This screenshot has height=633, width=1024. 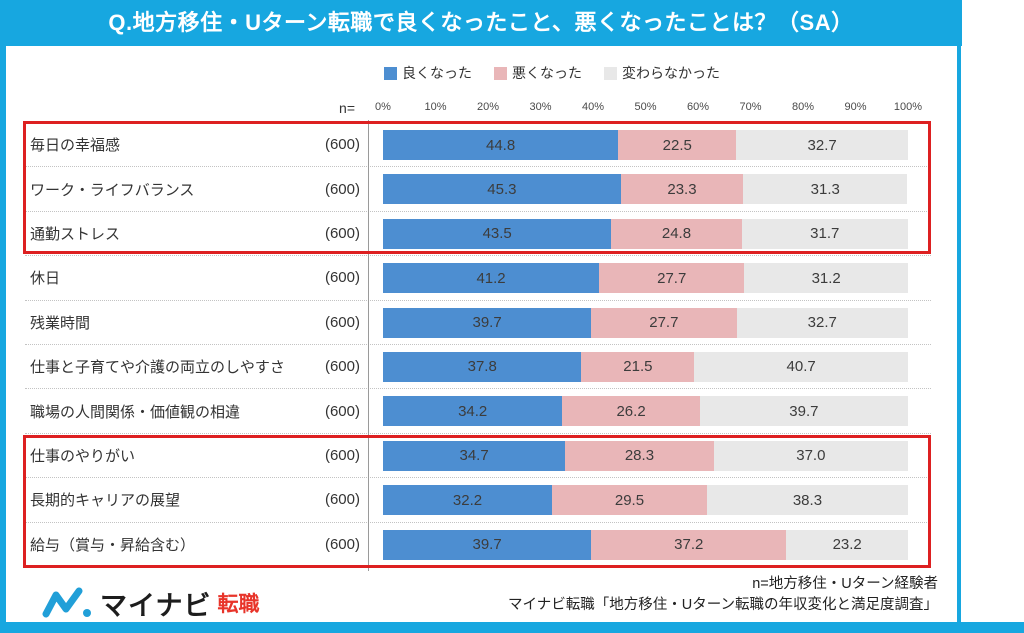 What do you see at coordinates (908, 107) in the screenshot?
I see `x-axis-tick: 100%` at bounding box center [908, 107].